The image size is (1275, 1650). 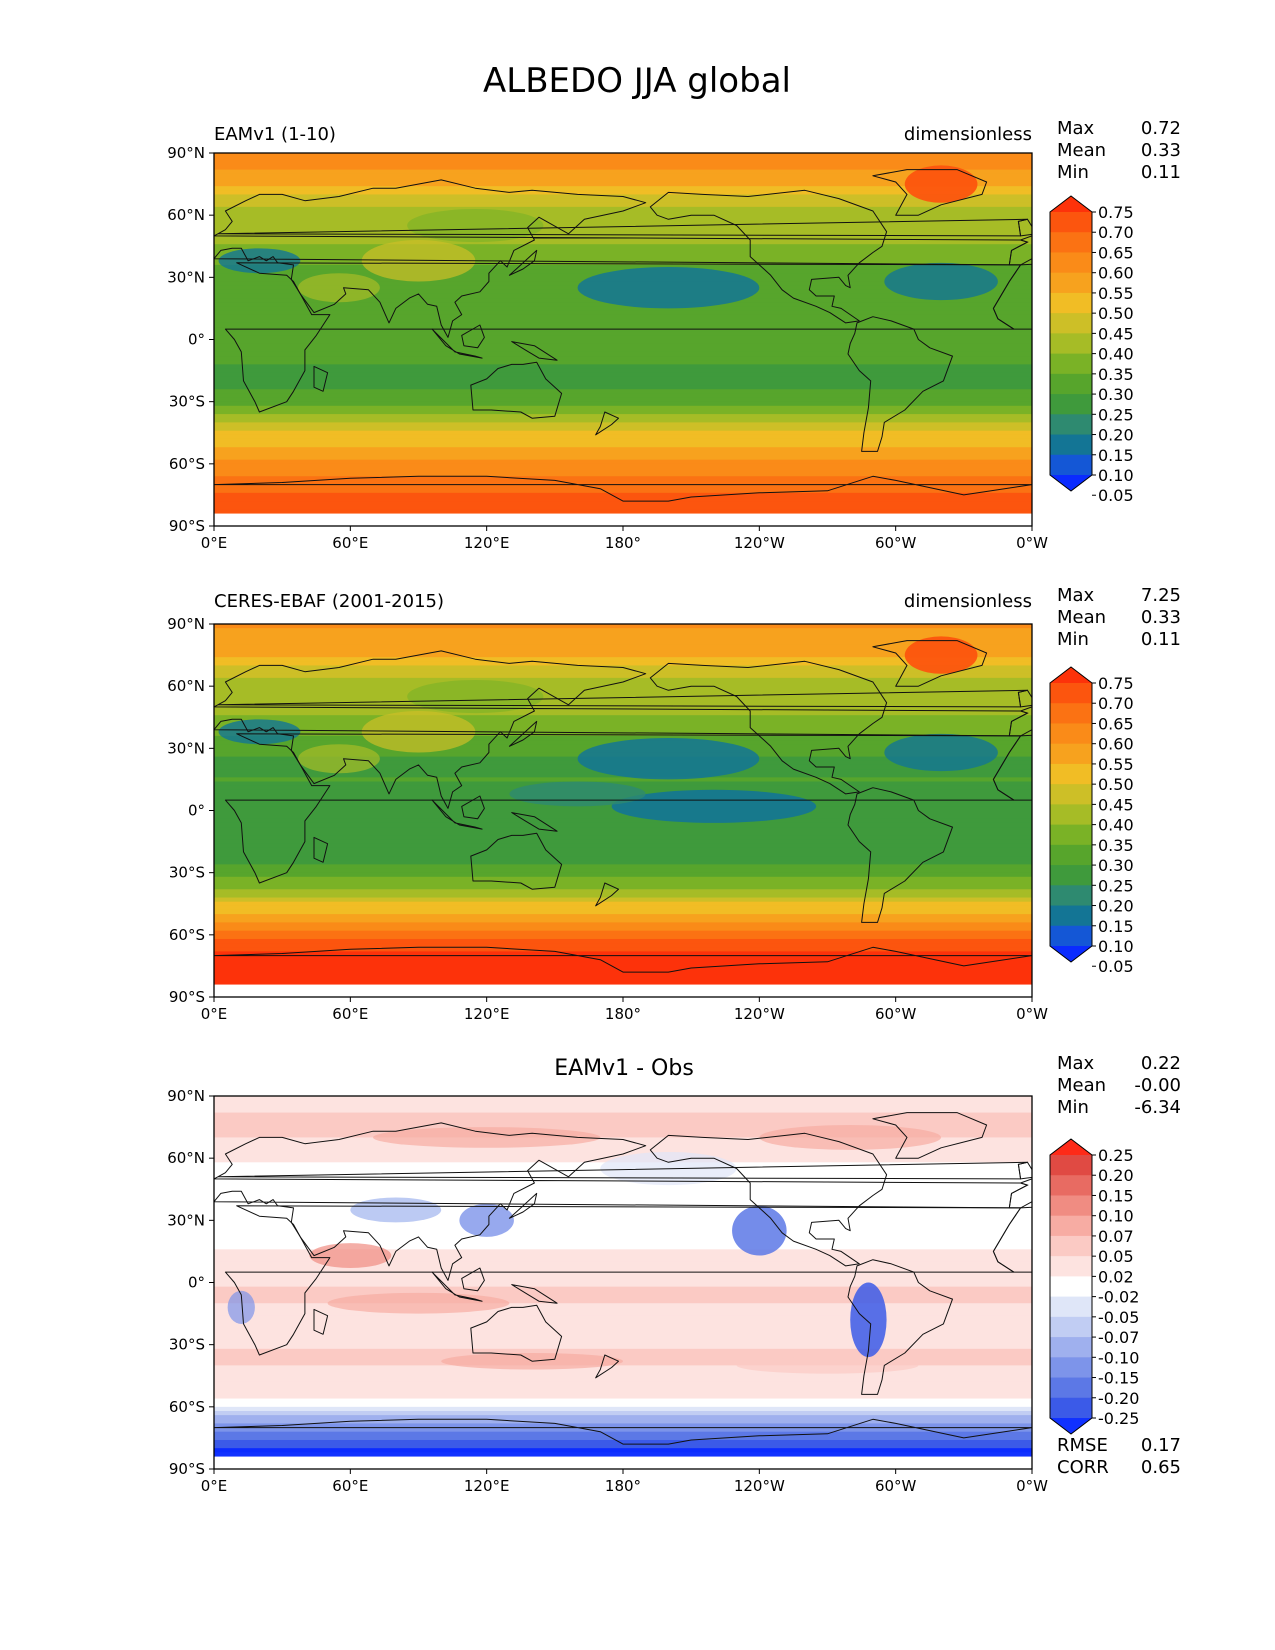 What do you see at coordinates (607, 423) in the screenshot?
I see `coastline-newzealand` at bounding box center [607, 423].